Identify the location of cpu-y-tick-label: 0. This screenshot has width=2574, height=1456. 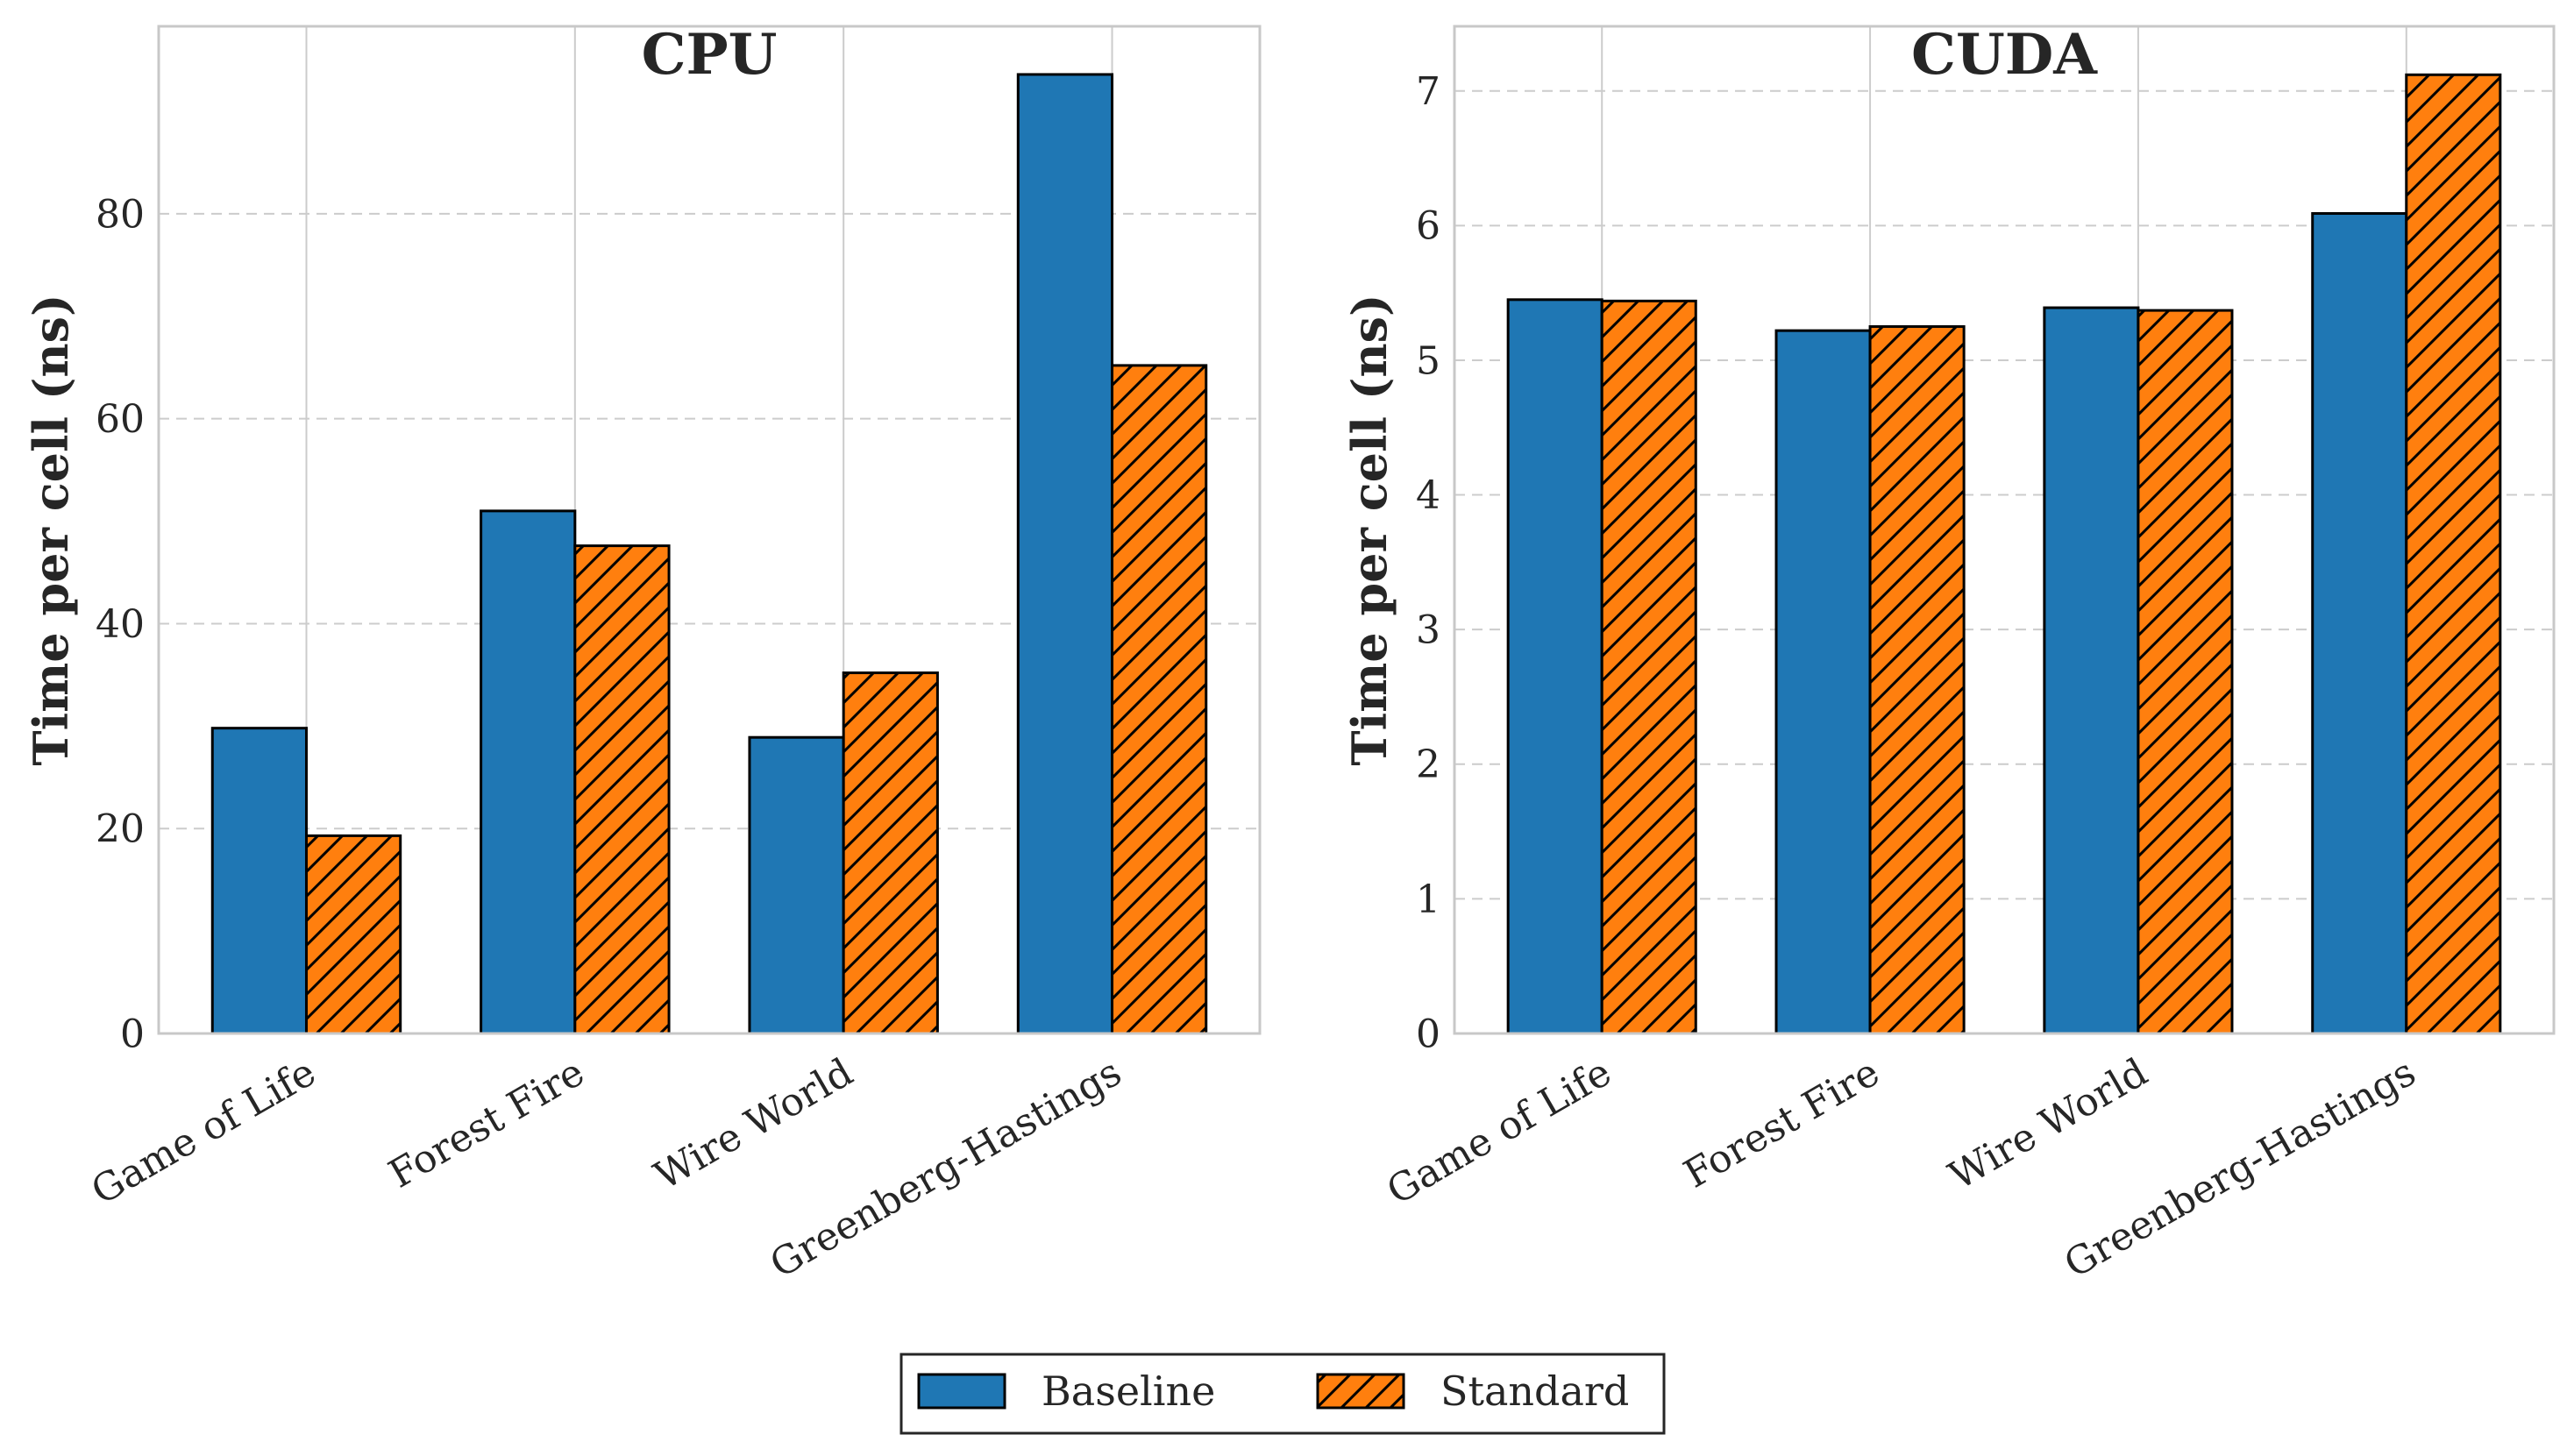
(132, 1034).